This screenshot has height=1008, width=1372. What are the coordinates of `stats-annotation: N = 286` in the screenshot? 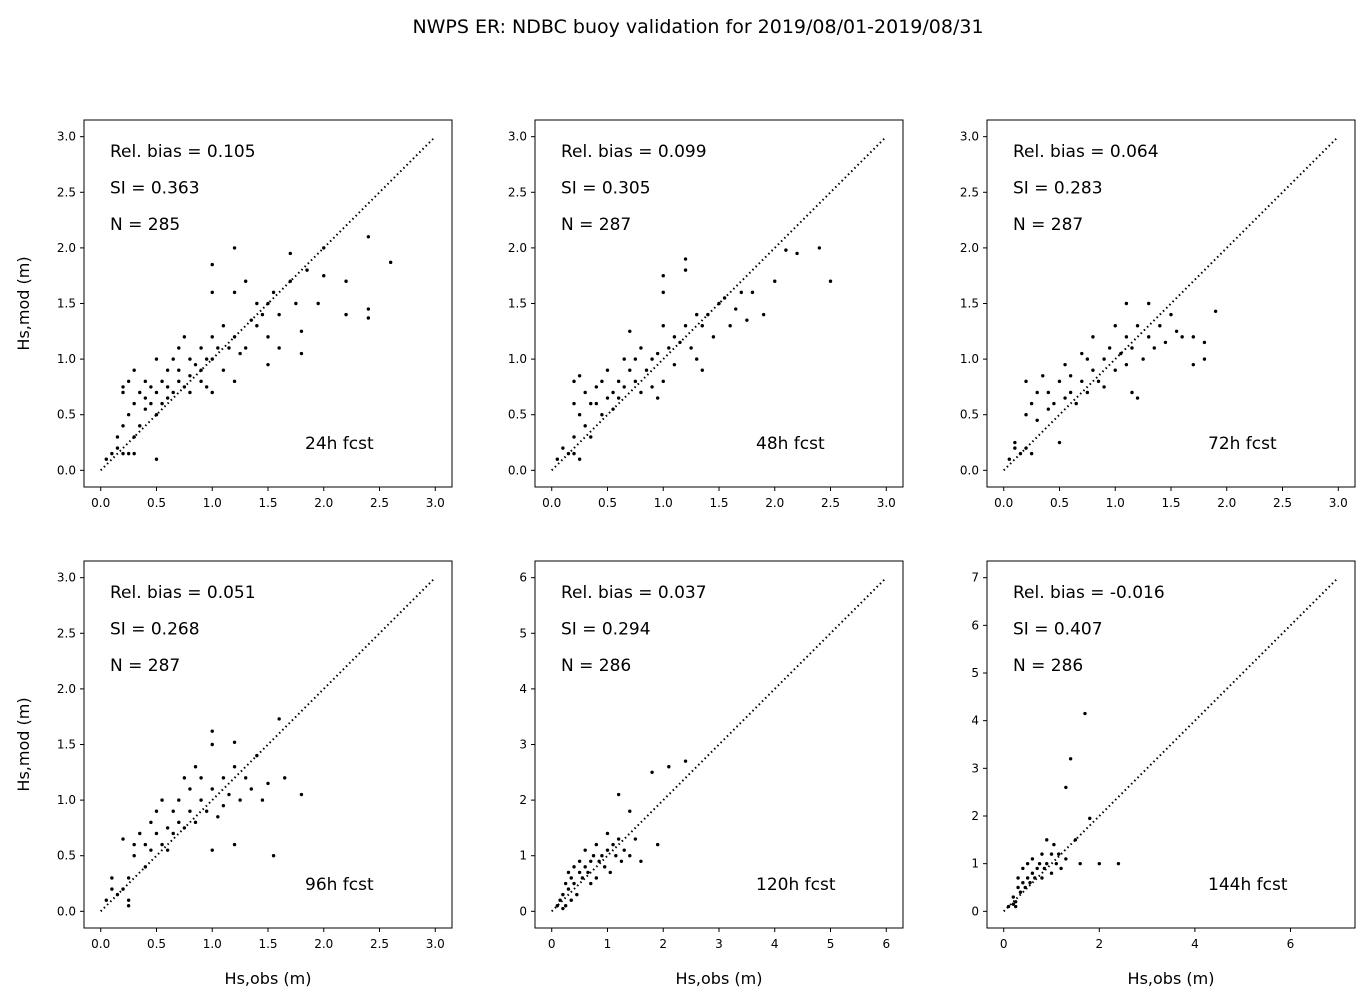 It's located at (1048, 666).